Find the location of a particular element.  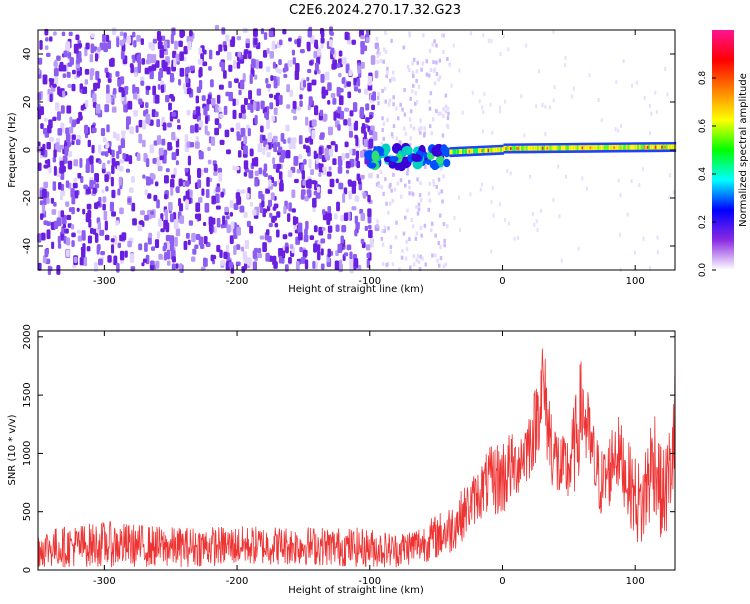

x-tick-label: 0 is located at coordinates (502, 281).